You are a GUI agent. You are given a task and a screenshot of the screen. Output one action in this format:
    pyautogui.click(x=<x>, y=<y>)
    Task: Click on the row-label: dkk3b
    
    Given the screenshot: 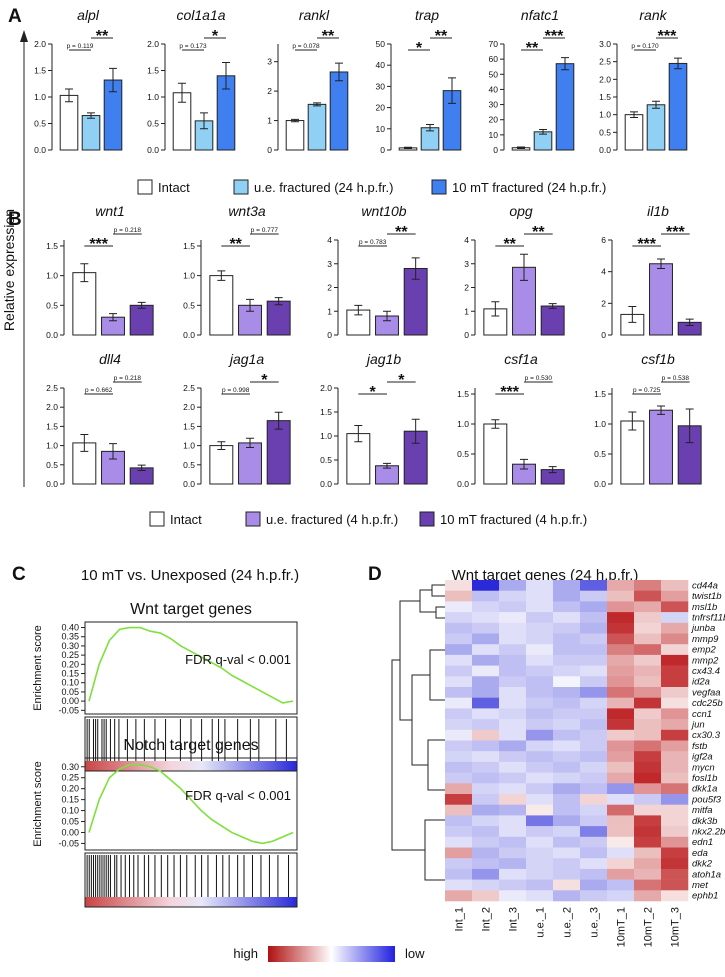 What is the action you would take?
    pyautogui.click(x=704, y=821)
    